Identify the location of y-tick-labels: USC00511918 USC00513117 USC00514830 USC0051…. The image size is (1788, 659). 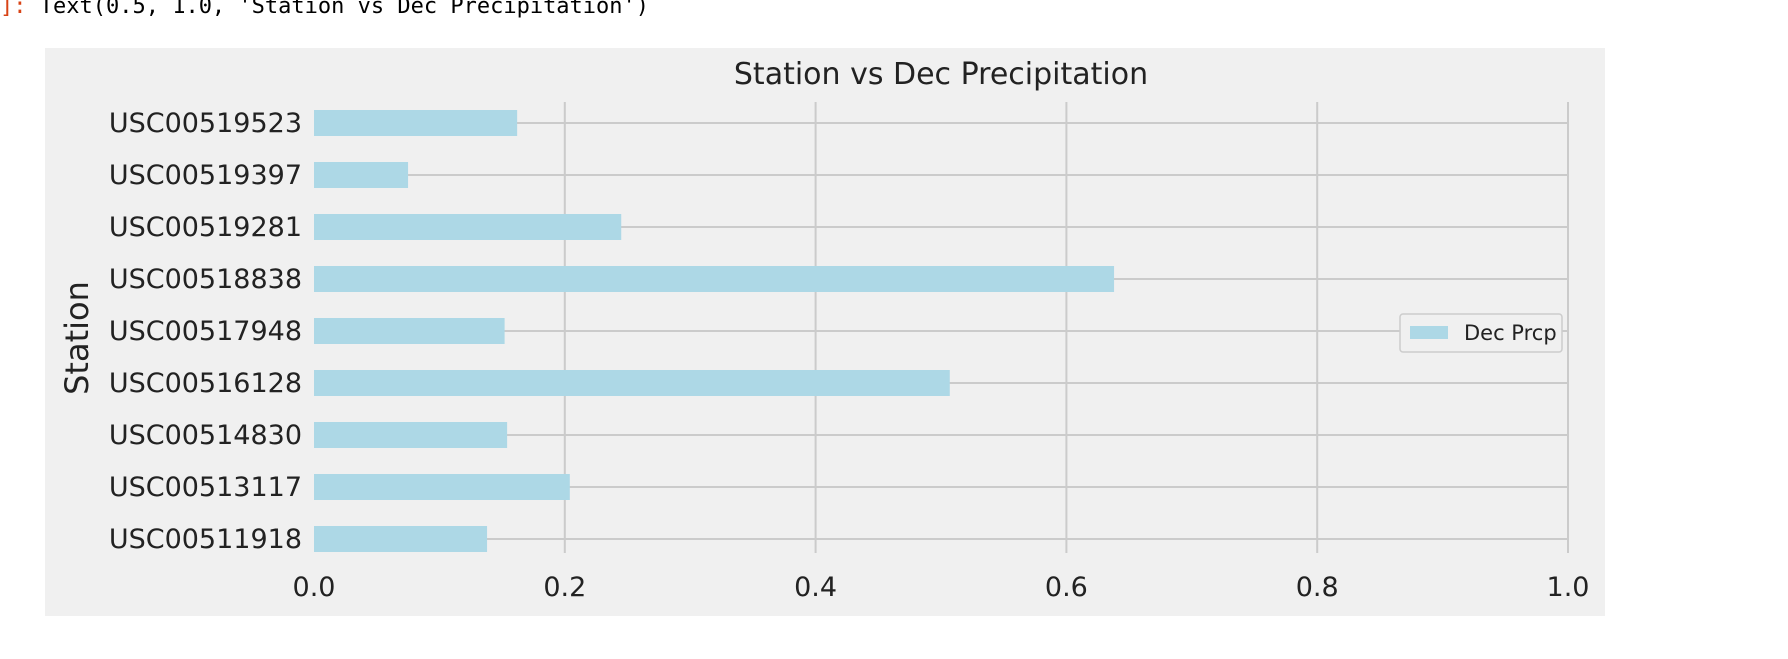
(205, 331).